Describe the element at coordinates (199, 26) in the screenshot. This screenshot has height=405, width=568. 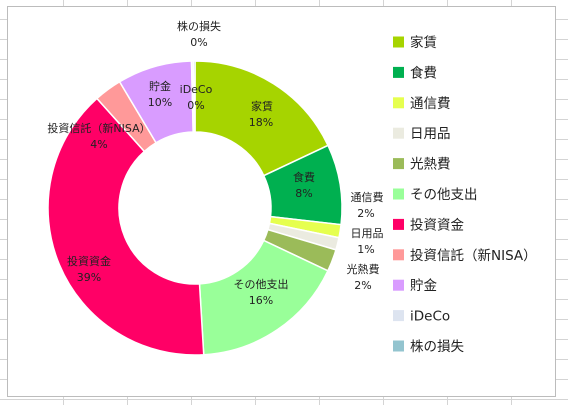
I see `data-label-name: 株の損失` at that location.